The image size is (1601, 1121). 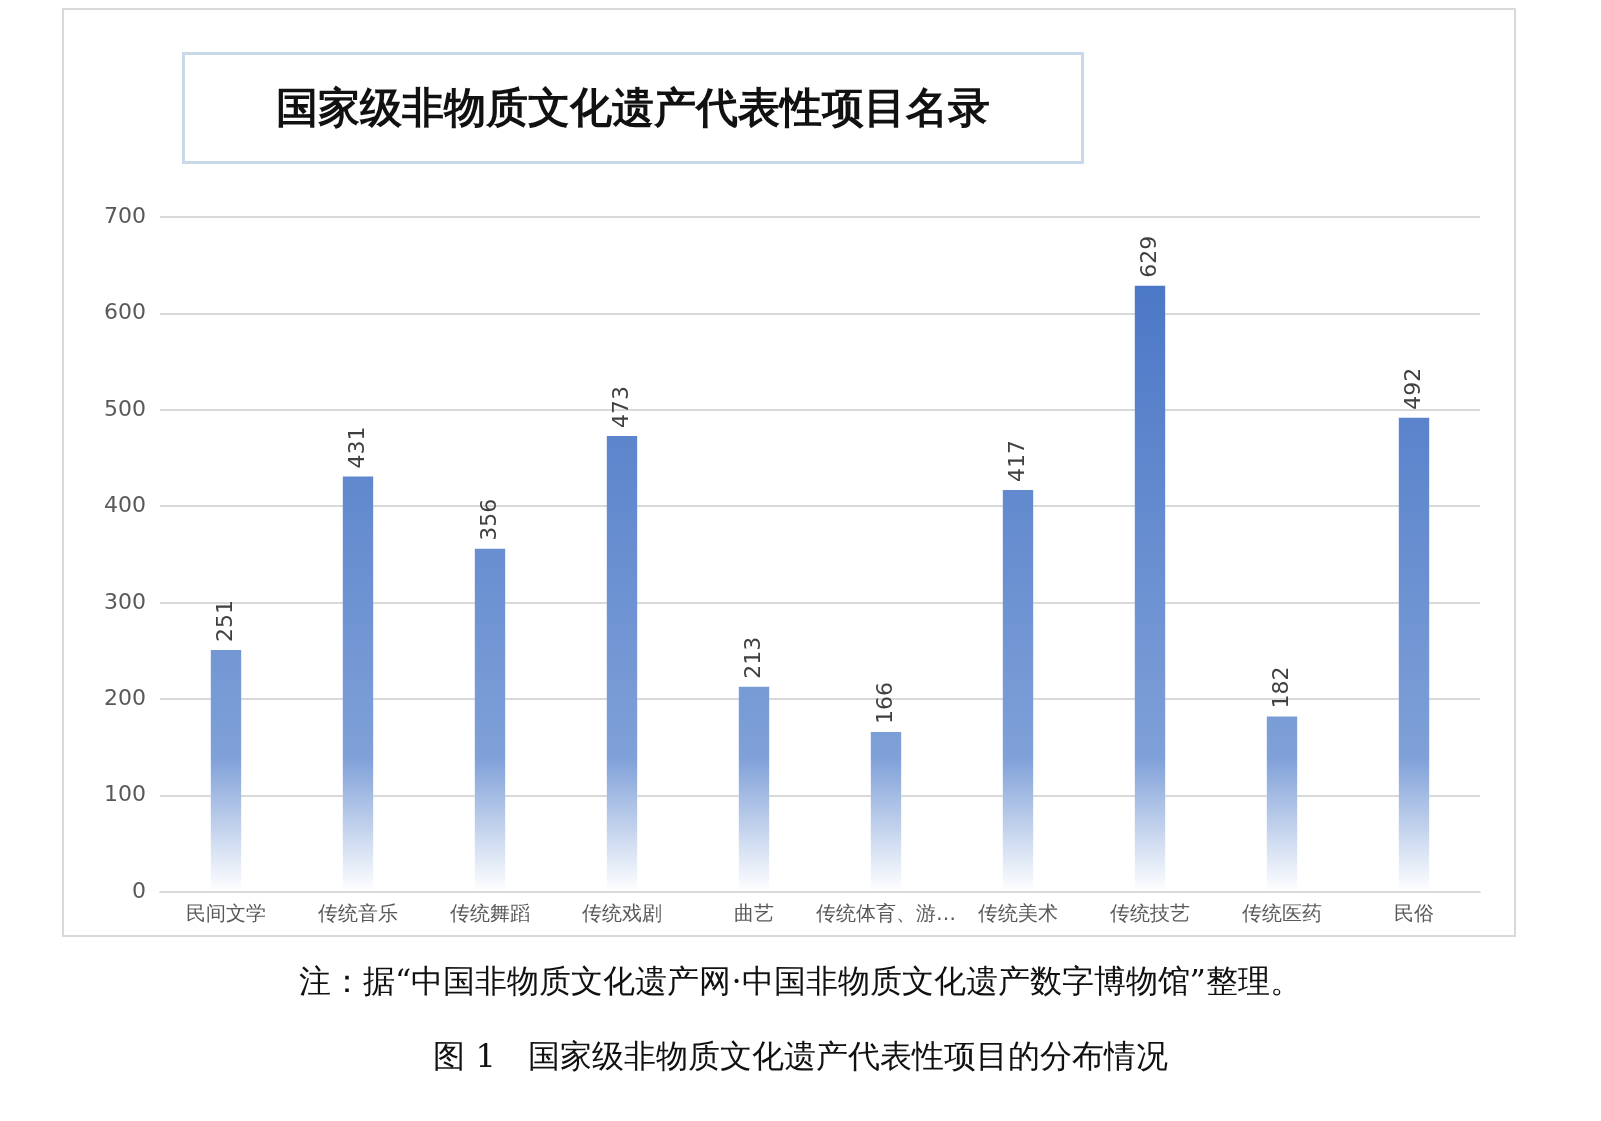 I want to click on data-label: 431, so click(x=356, y=447).